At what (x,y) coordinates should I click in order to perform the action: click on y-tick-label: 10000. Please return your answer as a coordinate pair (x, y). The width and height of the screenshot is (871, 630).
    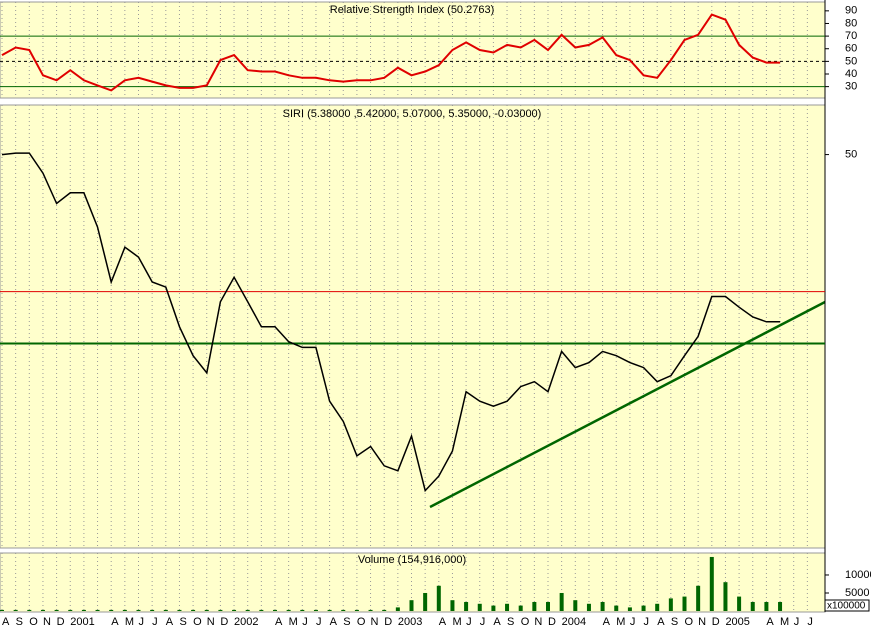
    Looking at the image, I should click on (858, 575).